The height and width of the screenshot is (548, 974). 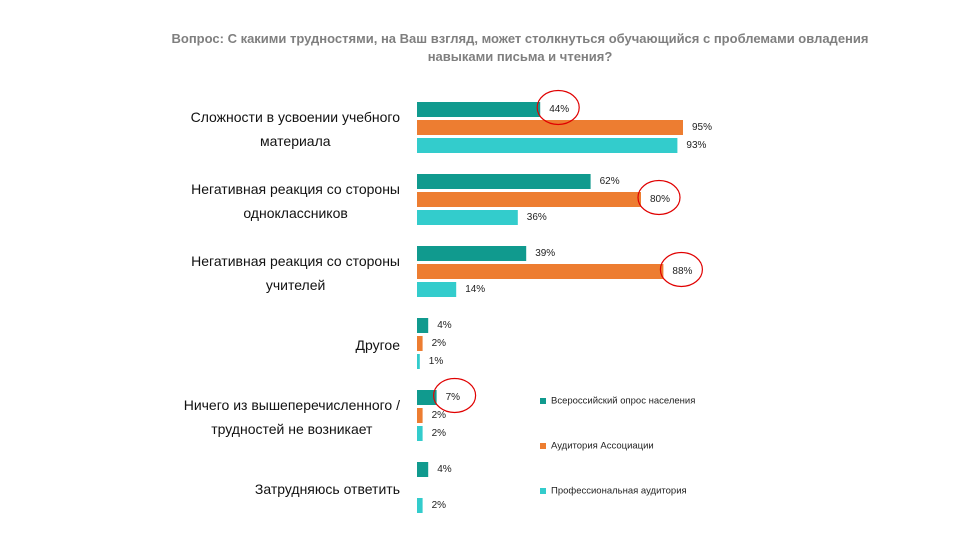 I want to click on value-label: 88%, so click(x=682, y=271).